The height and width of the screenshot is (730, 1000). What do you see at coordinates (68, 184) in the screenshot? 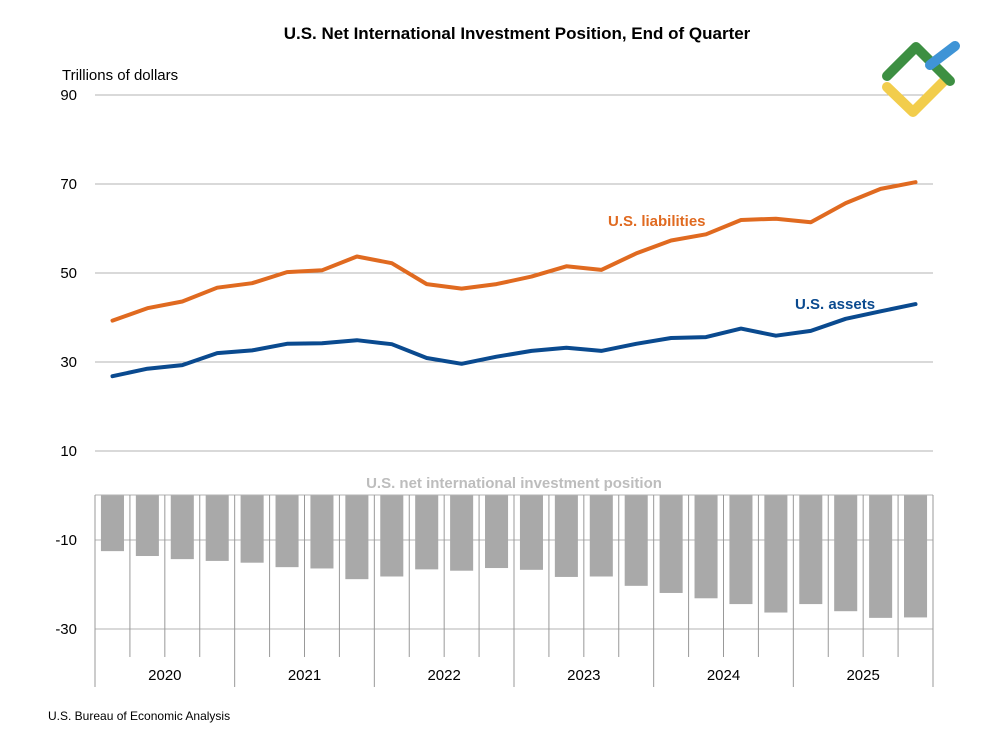
I see `y-tick-label: 70` at bounding box center [68, 184].